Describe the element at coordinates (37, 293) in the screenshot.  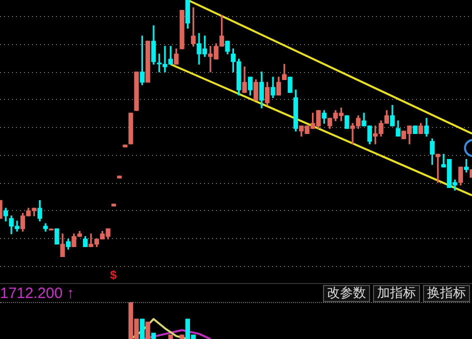
I see `annotation: 1712.200 ↑` at that location.